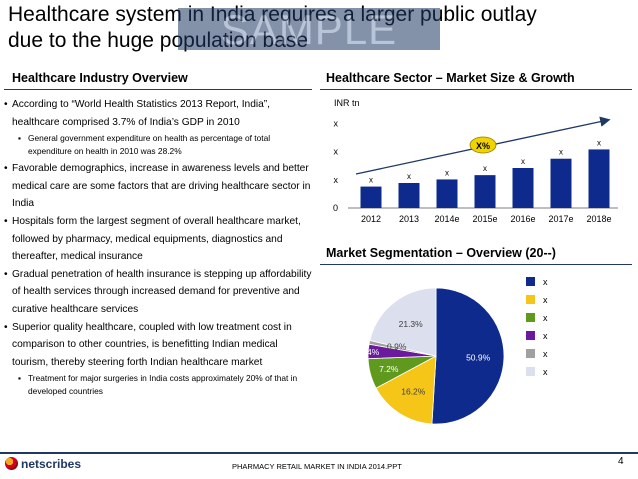  Describe the element at coordinates (476, 264) in the screenshot. I see `segmentation-rule` at that location.